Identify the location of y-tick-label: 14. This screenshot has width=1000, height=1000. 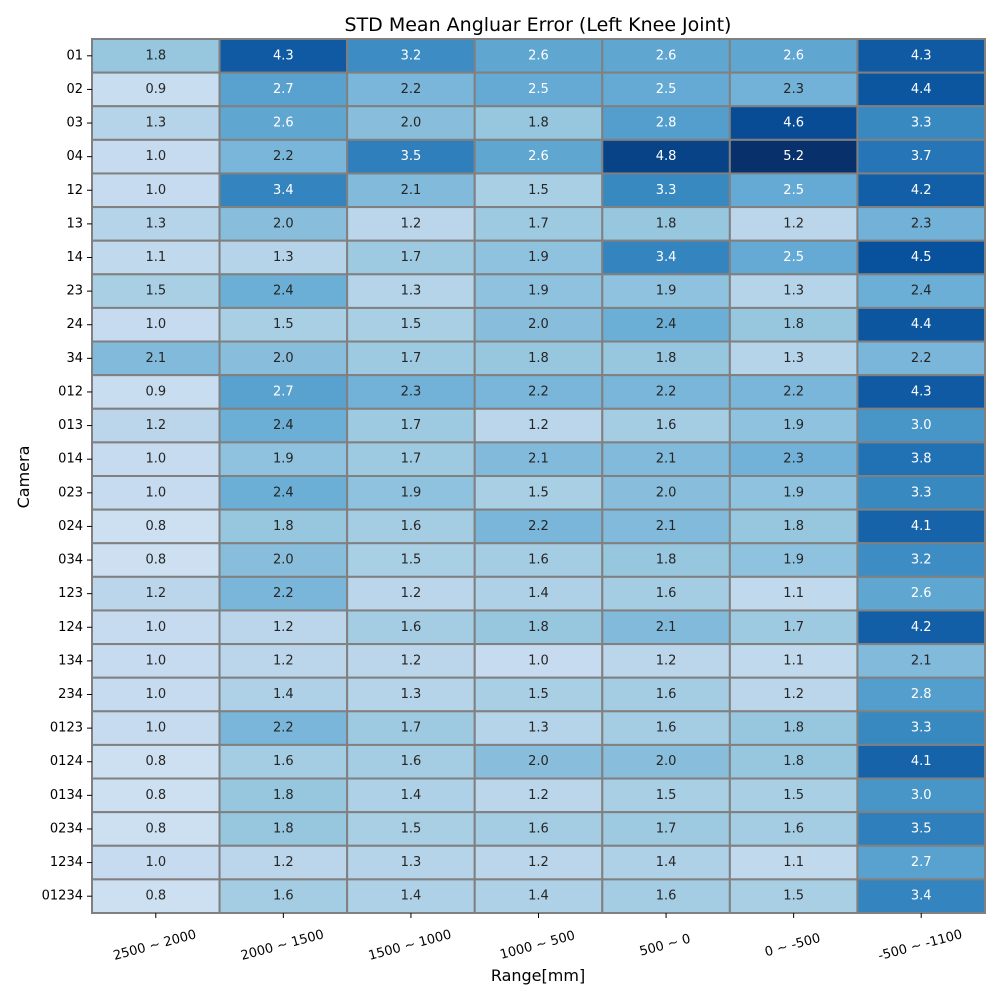
(74, 257).